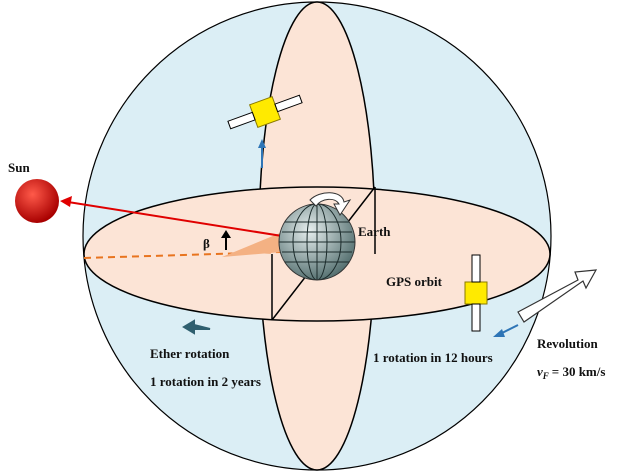  I want to click on beta-arrow-head, so click(226, 234).